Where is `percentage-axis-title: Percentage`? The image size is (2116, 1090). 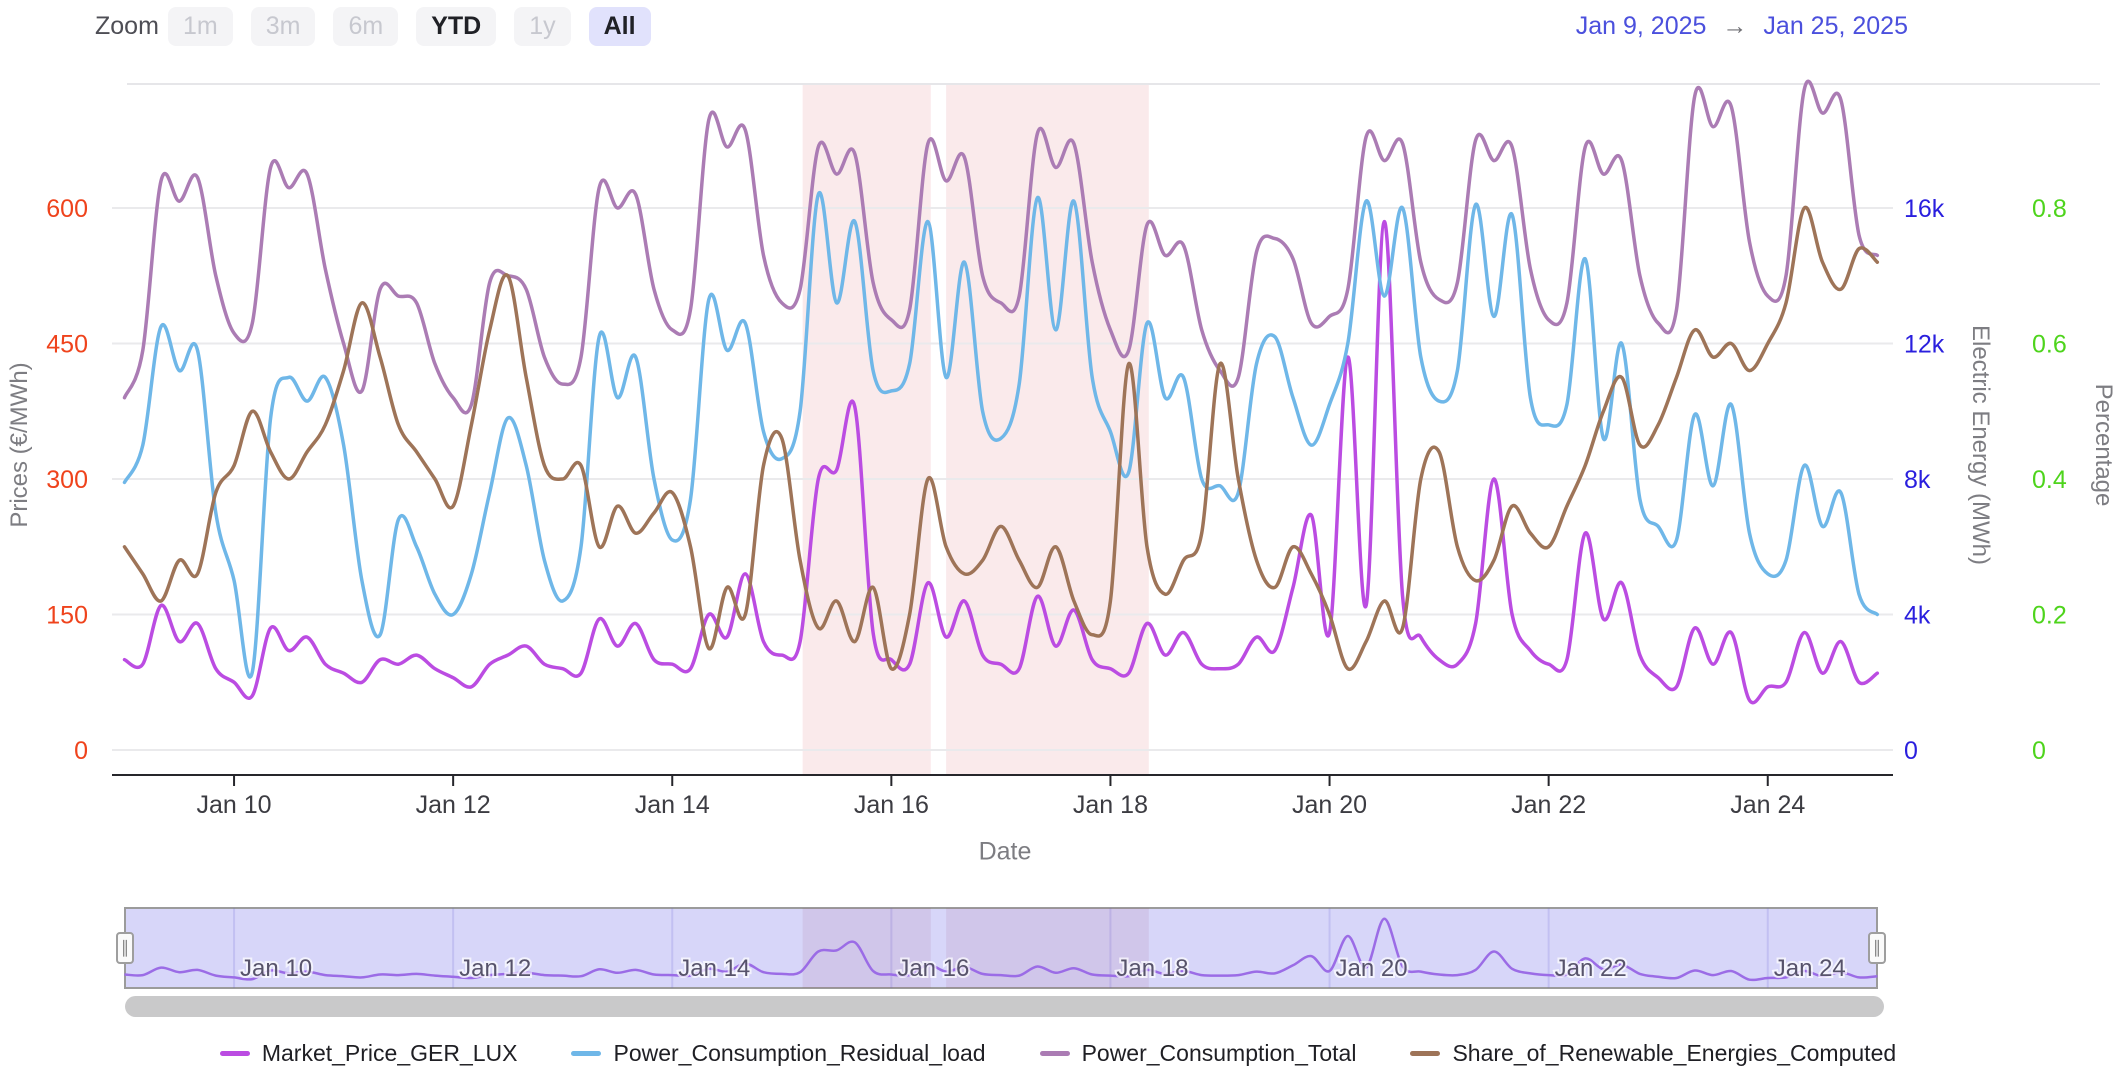 percentage-axis-title: Percentage is located at coordinates (2103, 445).